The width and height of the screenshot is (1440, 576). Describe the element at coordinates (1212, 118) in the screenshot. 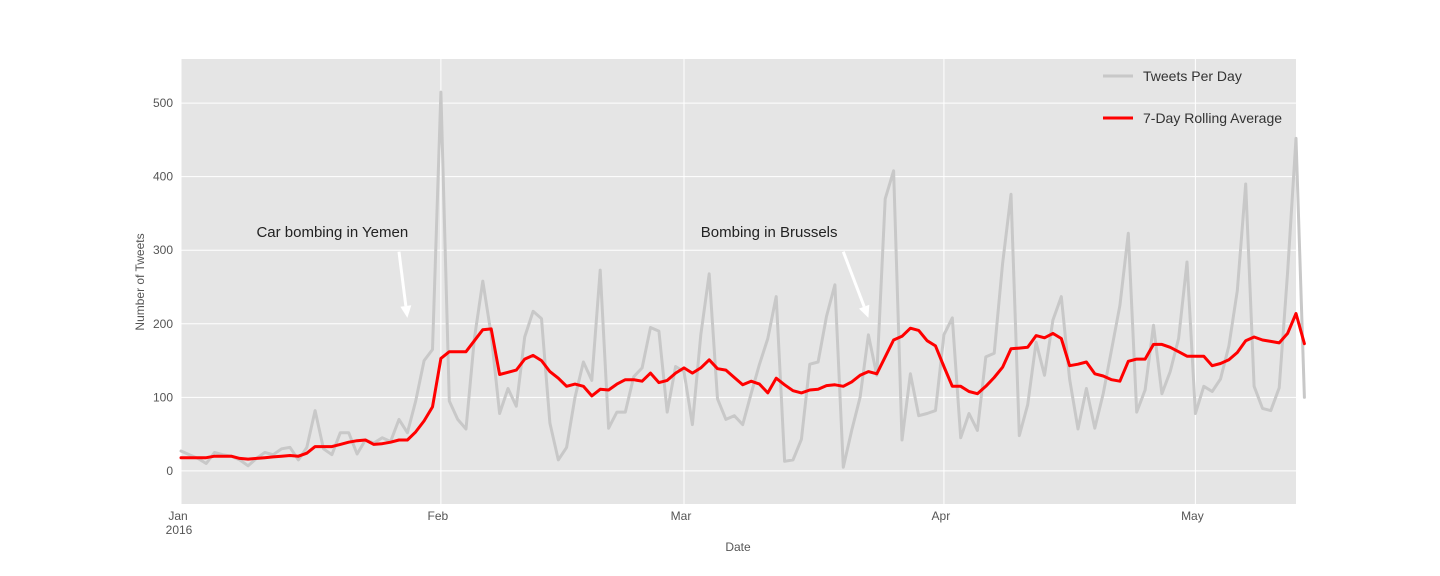

I see `legend-label: 7-Day Rolling Average` at that location.